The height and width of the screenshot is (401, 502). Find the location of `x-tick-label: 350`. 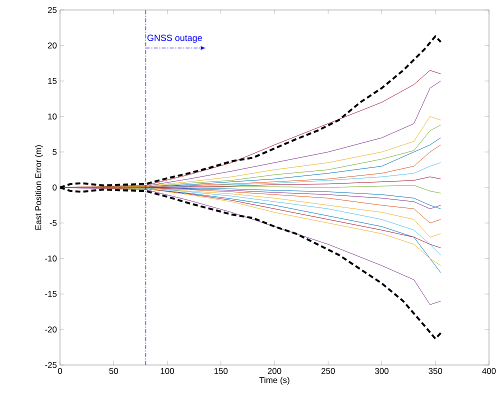

x-tick-label: 350 is located at coordinates (435, 371).